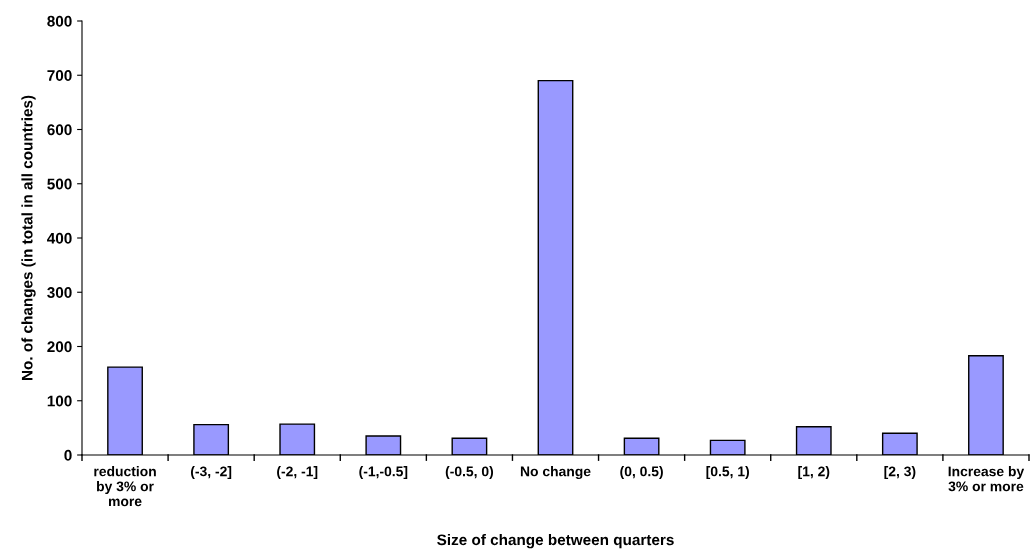  What do you see at coordinates (59, 238) in the screenshot?
I see `y-tick-label: 400` at bounding box center [59, 238].